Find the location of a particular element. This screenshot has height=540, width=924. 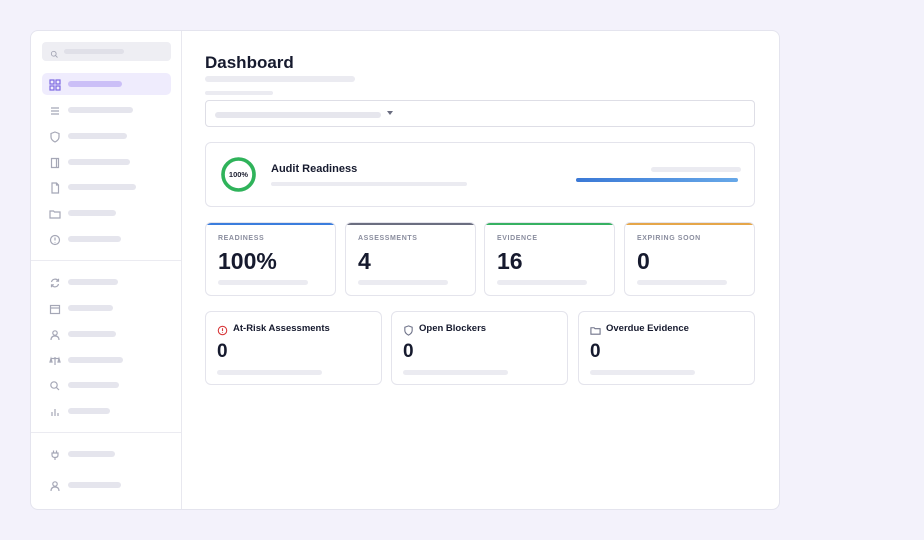

sidebar-item-calendar is located at coordinates (106, 308).